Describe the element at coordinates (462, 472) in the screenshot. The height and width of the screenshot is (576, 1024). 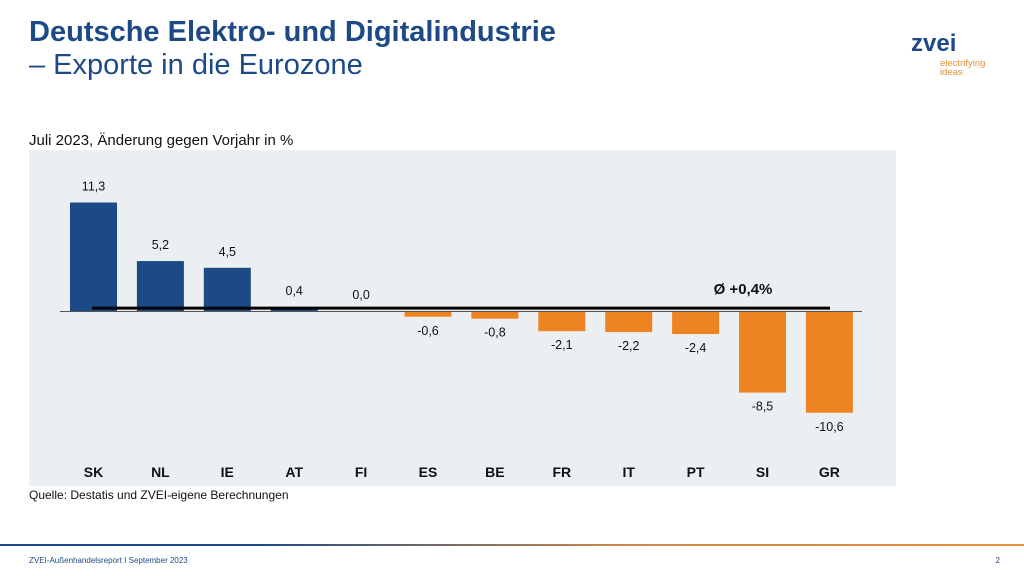
I see `category-labels-group: SK NL IE AT FI ES BE FR IT PT SI GR` at that location.